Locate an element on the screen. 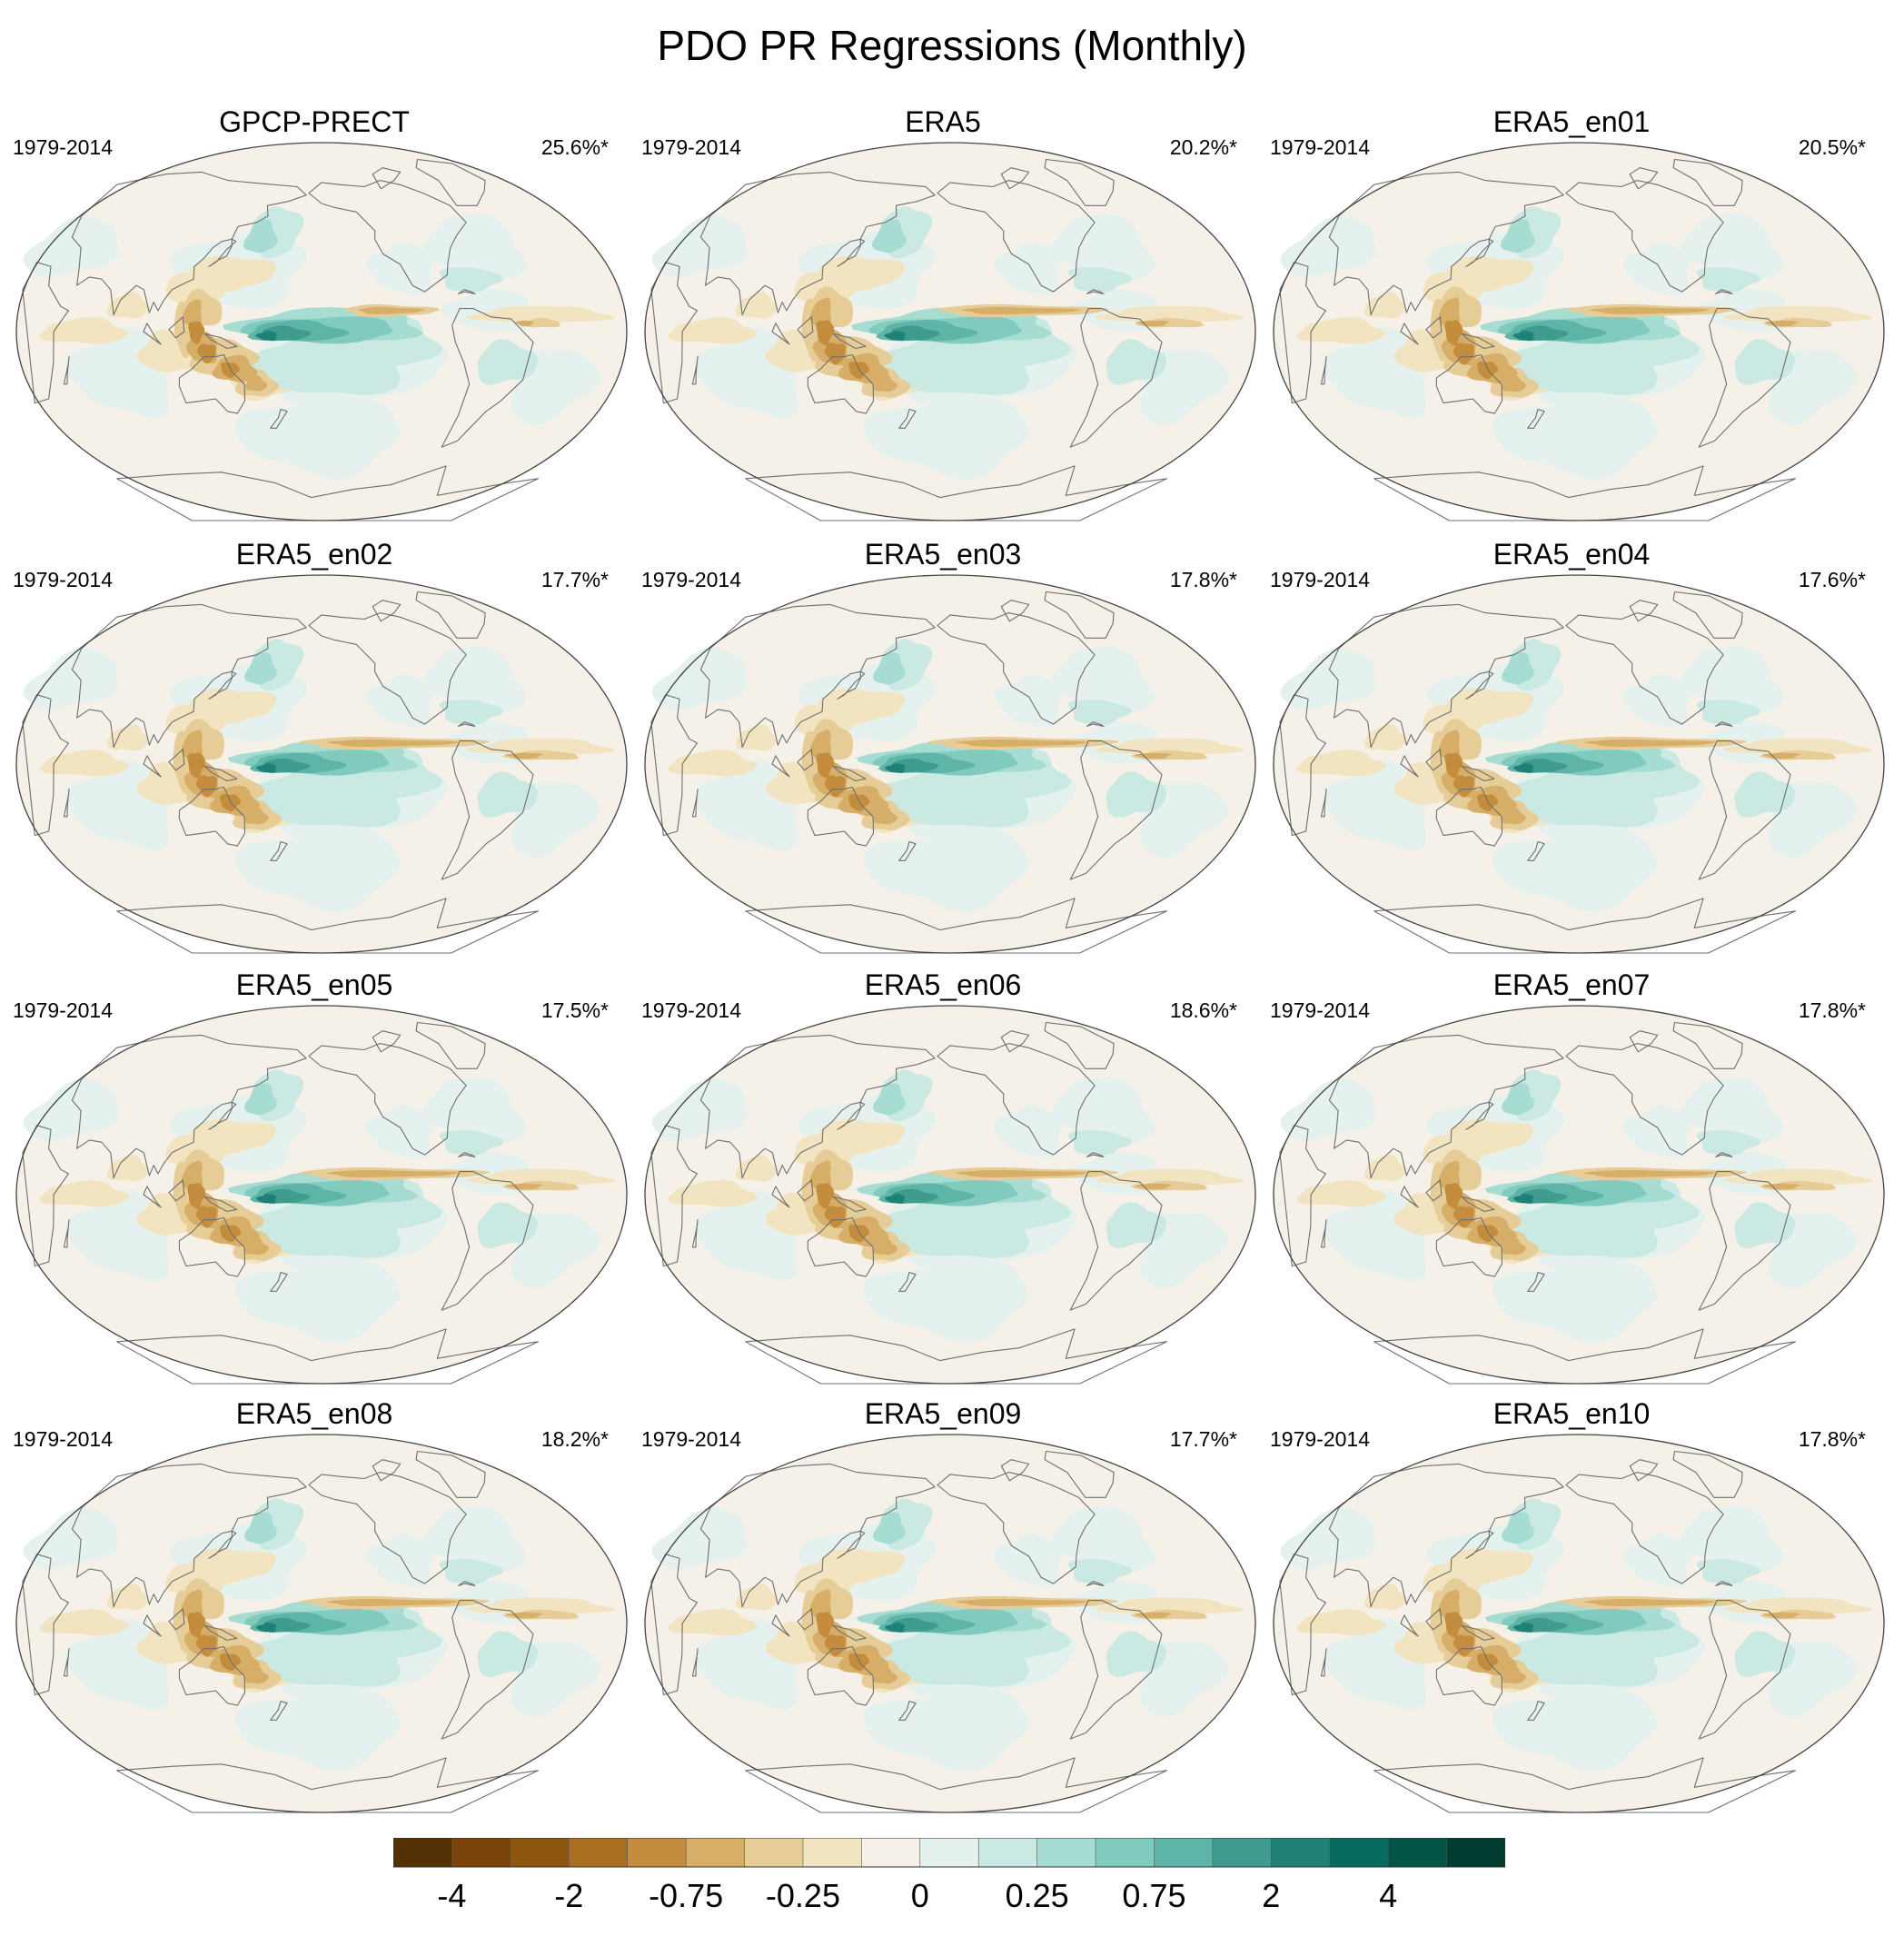  map-panel: ERA5_en03 1979-2014 17.8%* is located at coordinates (943, 751).